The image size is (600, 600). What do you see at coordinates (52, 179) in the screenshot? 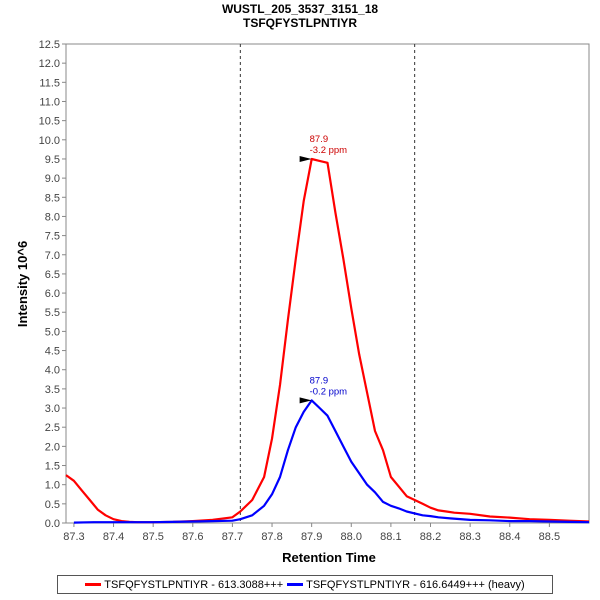
I see `y-tick-label: 9.0` at bounding box center [52, 179].